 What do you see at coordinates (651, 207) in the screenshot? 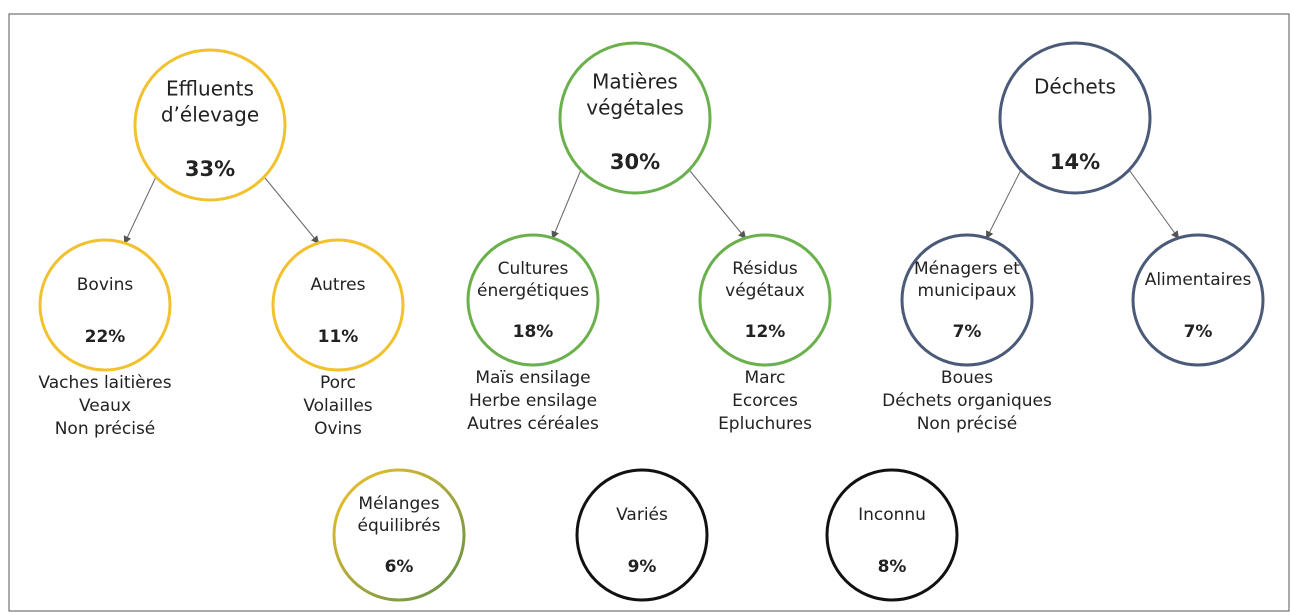
I see `edges` at bounding box center [651, 207].